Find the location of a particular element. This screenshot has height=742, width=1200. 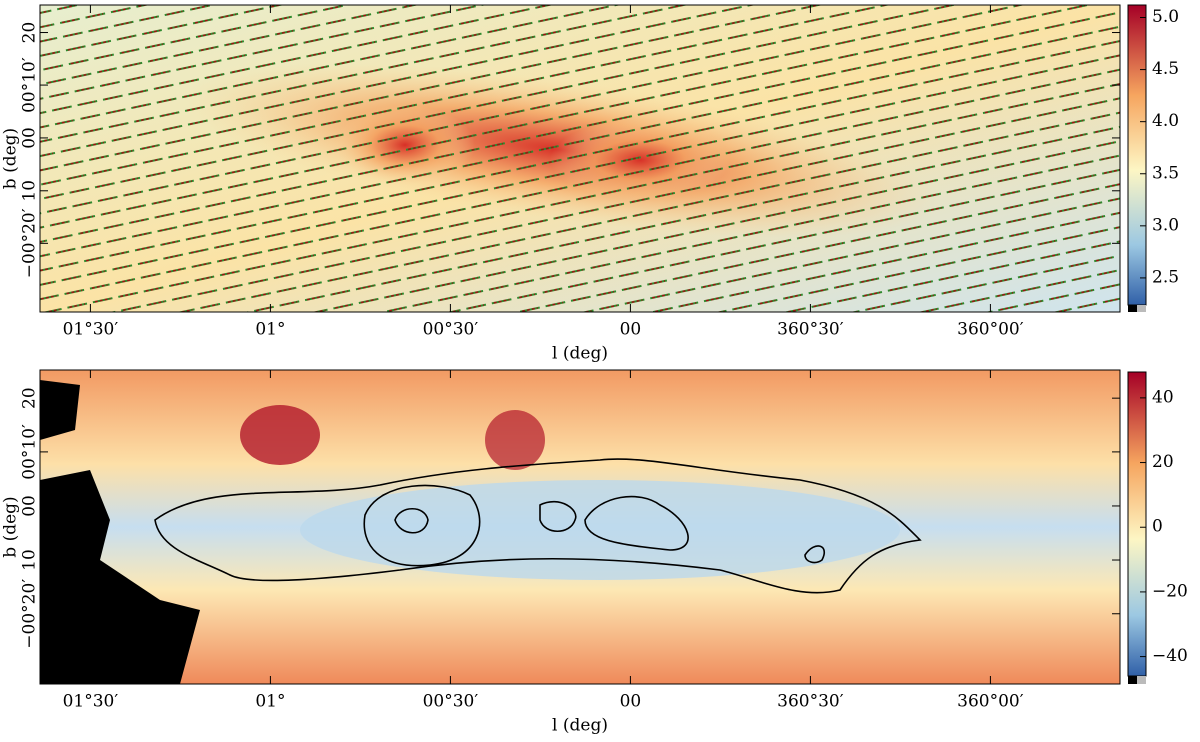

colorbar-tick-label: 0 is located at coordinates (1157, 527).